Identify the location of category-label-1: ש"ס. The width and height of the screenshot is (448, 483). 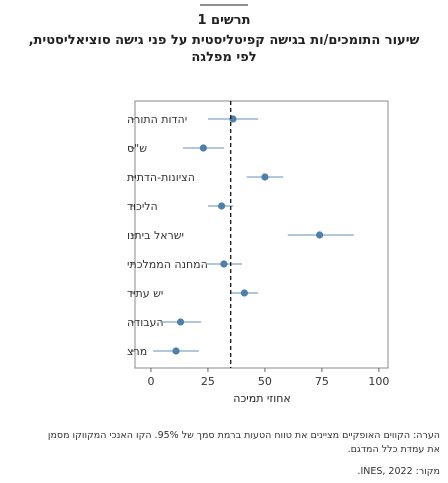
(137, 148).